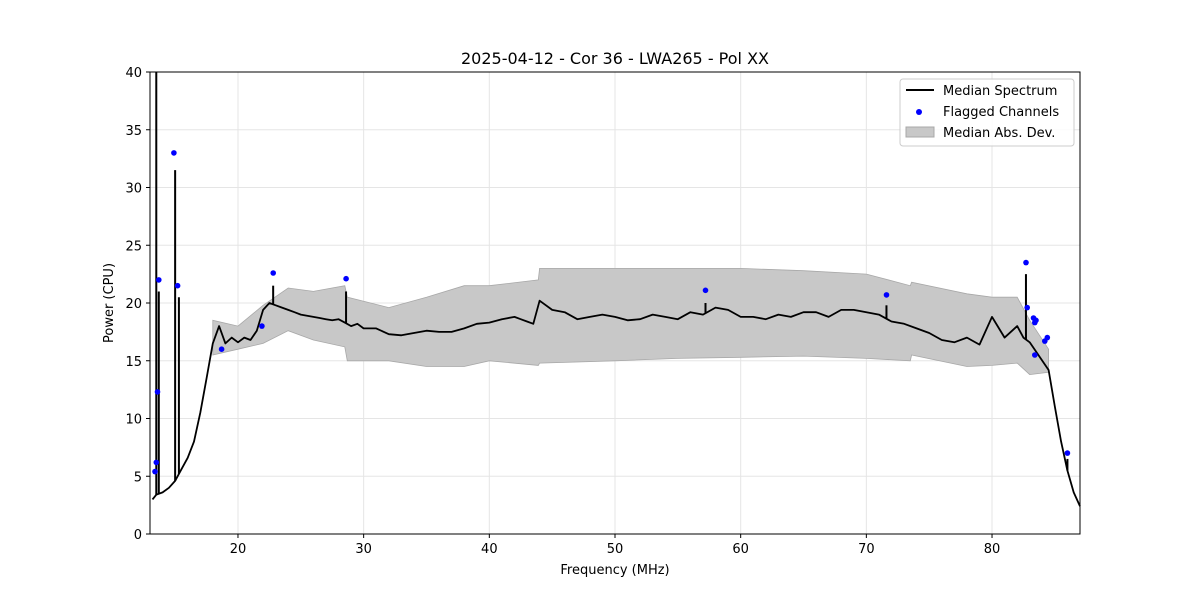 The image size is (1200, 600). What do you see at coordinates (133, 73) in the screenshot?
I see `y-tick-label: 40` at bounding box center [133, 73].